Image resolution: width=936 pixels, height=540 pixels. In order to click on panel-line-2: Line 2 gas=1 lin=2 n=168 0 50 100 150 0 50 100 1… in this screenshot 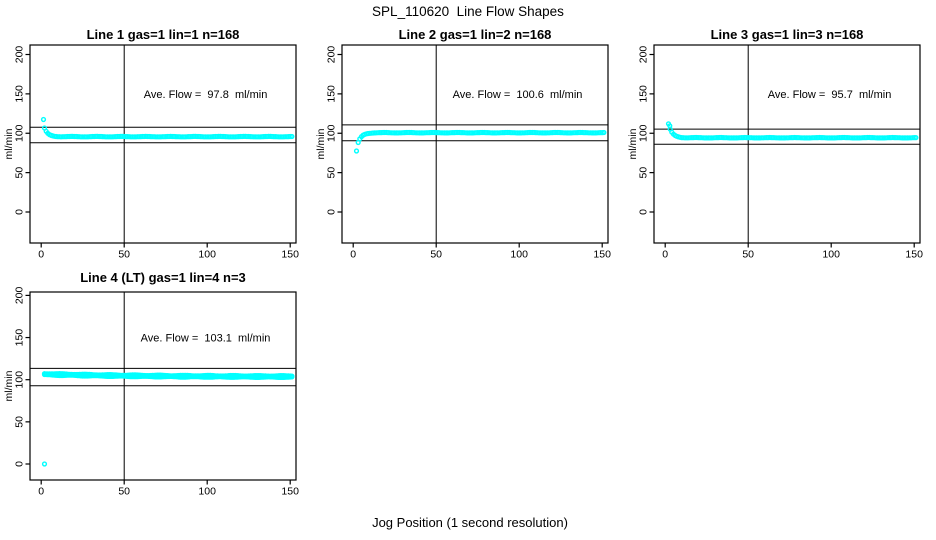, I will do `click(463, 144)`.